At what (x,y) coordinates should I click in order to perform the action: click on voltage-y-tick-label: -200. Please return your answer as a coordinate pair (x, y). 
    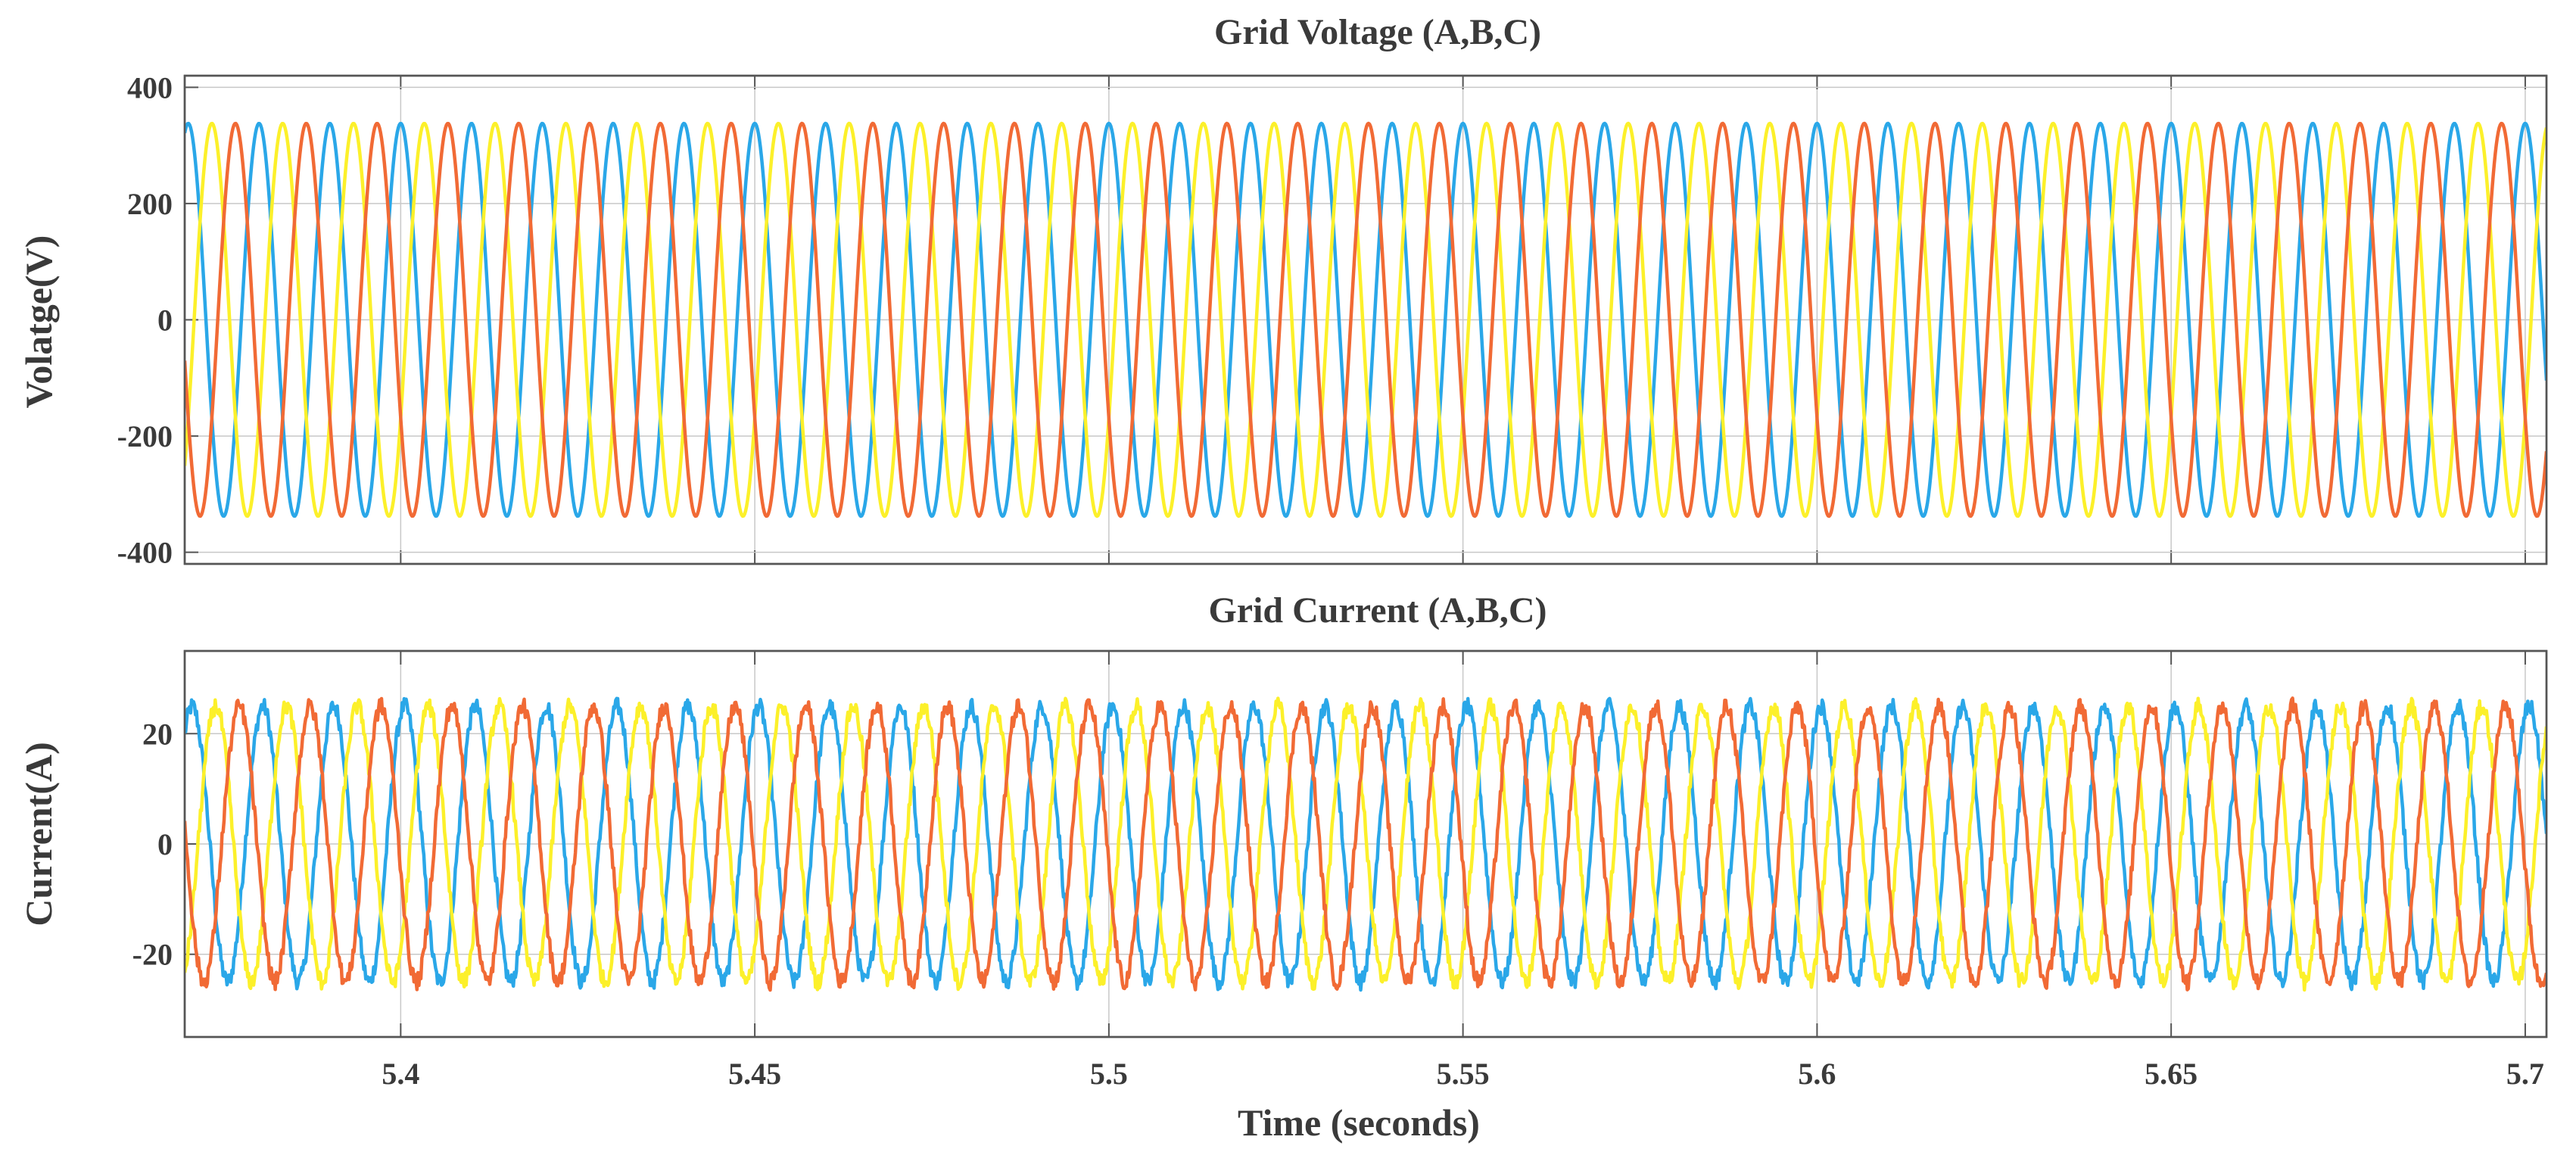
    Looking at the image, I should click on (145, 436).